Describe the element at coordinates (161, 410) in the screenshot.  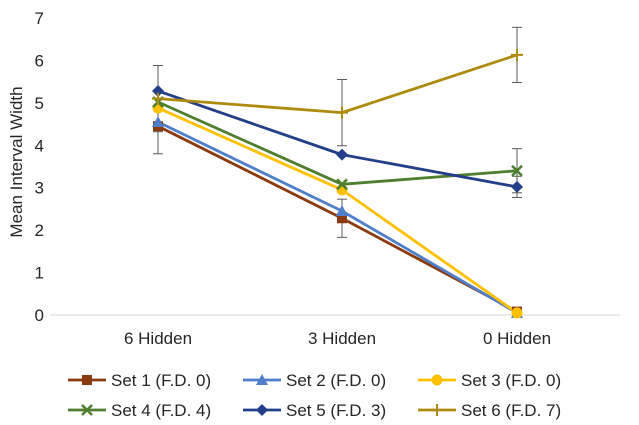
I see `legend-label: Set 4 (F.D. 4)` at that location.